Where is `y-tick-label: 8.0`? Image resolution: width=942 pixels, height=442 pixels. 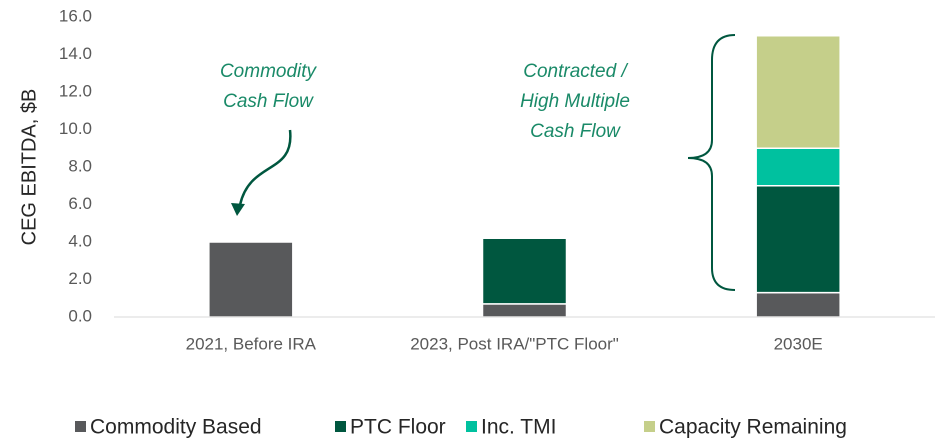
y-tick-label: 8.0 is located at coordinates (80, 165).